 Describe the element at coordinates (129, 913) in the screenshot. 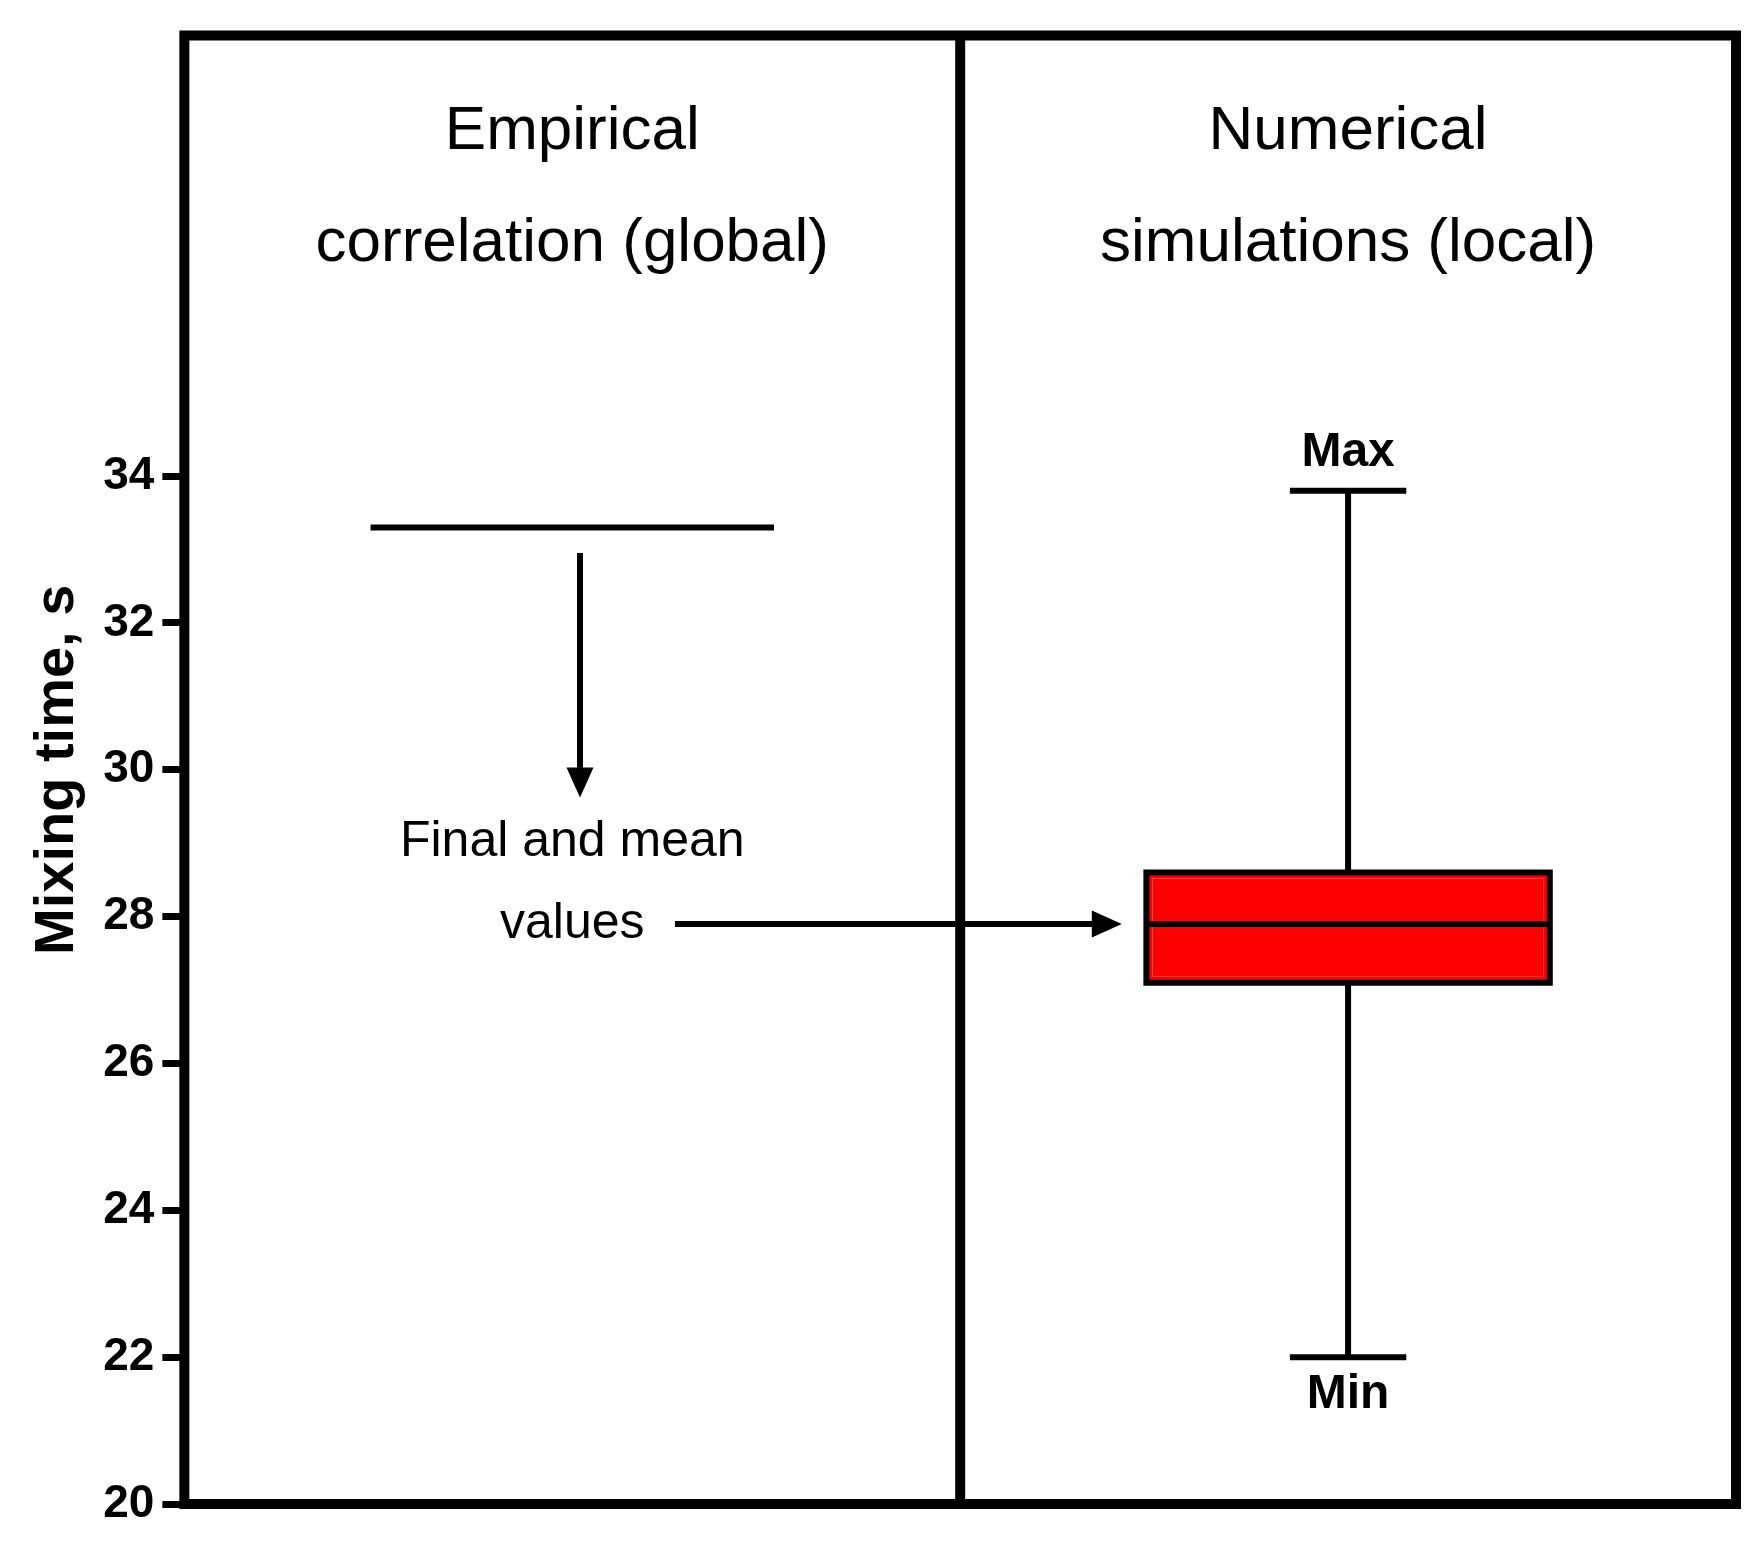

I see `y-tick-label: 28` at that location.